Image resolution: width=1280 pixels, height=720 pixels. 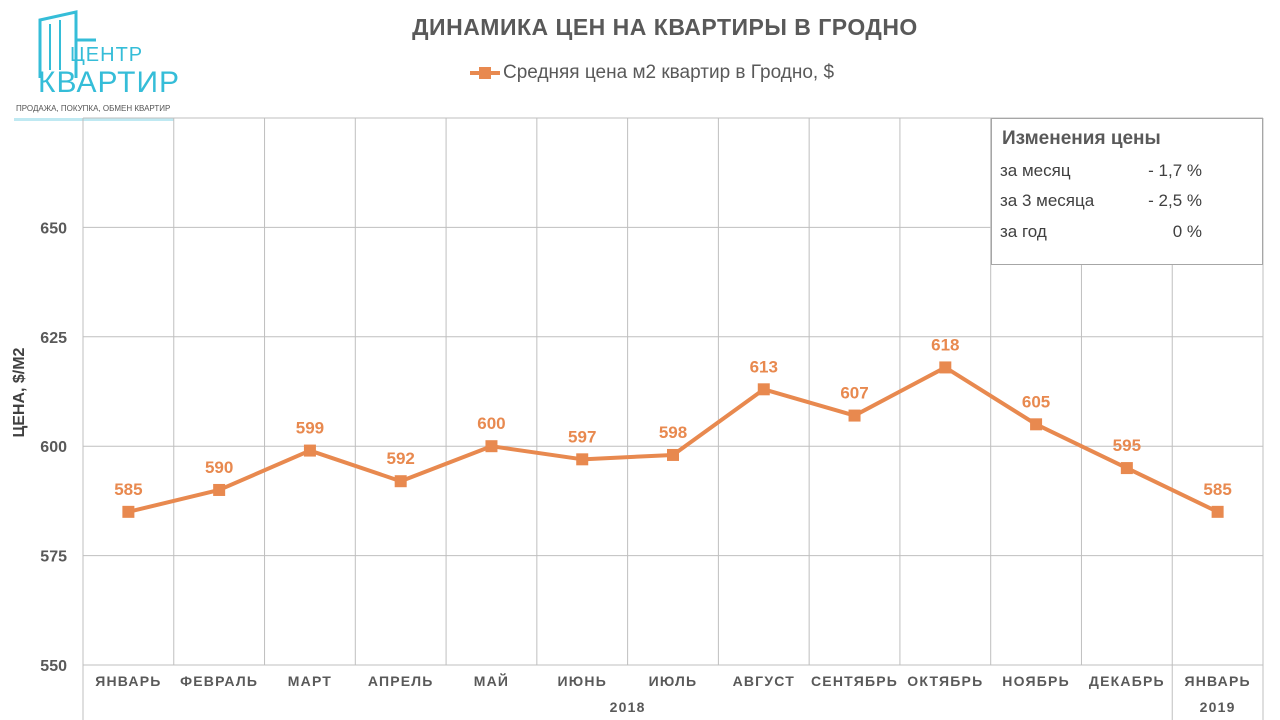 What do you see at coordinates (1081, 138) in the screenshot?
I see `price-changes-title: Изменения цены` at bounding box center [1081, 138].